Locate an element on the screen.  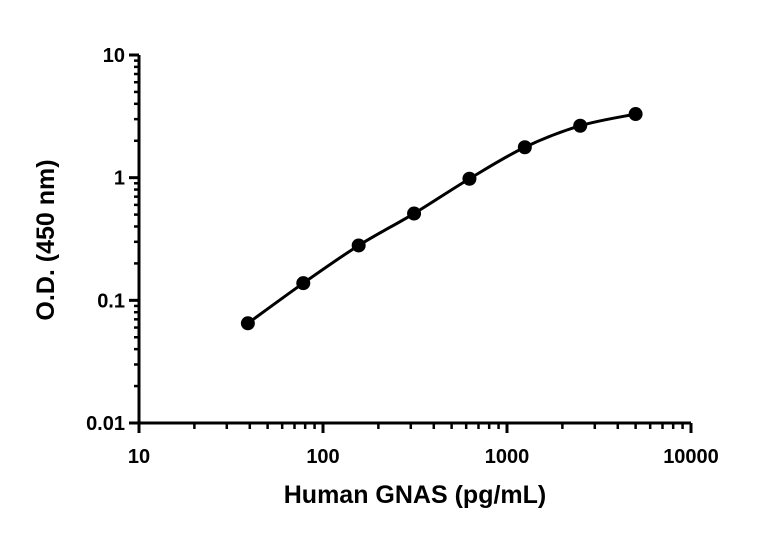
x-tick-label: 10 is located at coordinates (139, 457).